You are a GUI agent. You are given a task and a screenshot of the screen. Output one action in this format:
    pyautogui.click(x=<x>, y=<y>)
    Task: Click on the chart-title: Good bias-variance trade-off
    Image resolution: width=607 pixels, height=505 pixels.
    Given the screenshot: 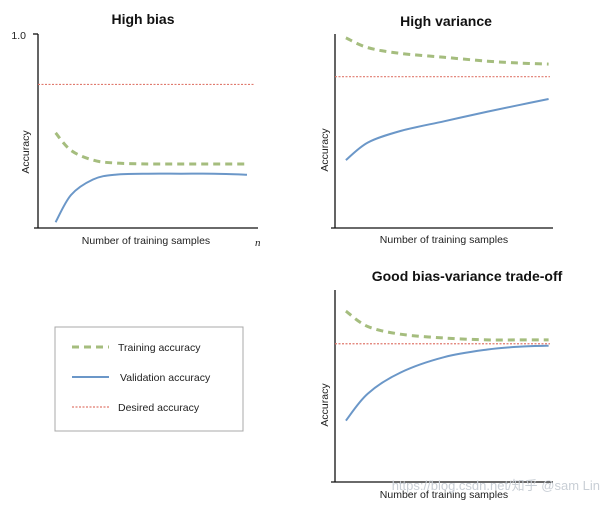 What is the action you would take?
    pyautogui.click(x=467, y=276)
    